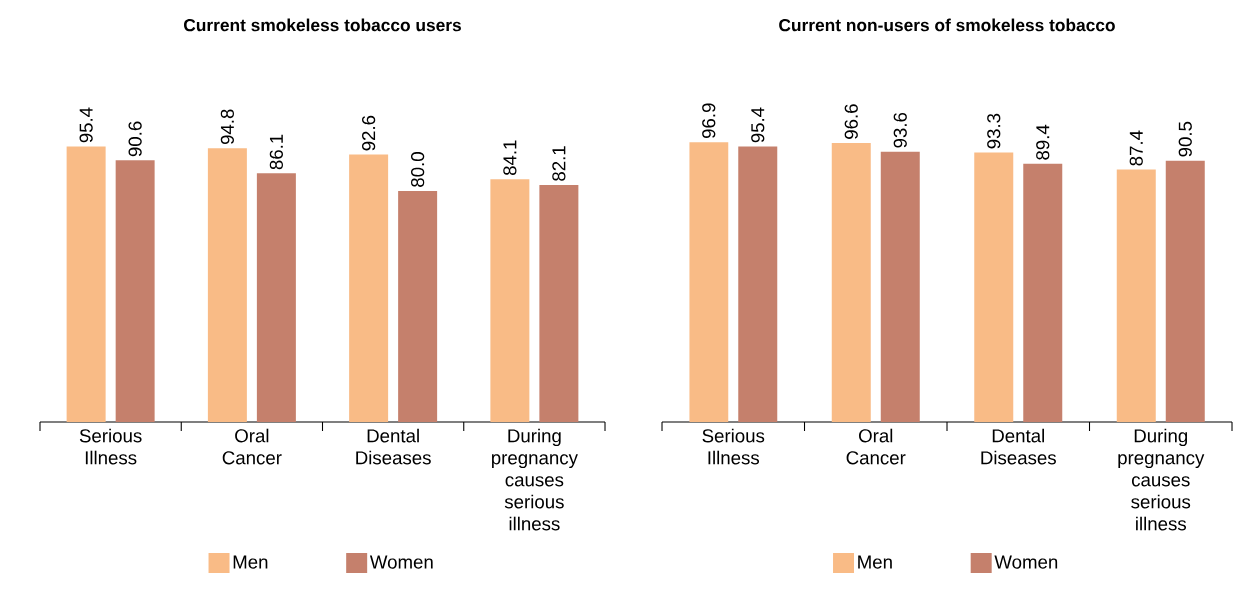 The width and height of the screenshot is (1245, 607). Describe the element at coordinates (1185, 139) in the screenshot. I see `data-label: 90.5` at that location.